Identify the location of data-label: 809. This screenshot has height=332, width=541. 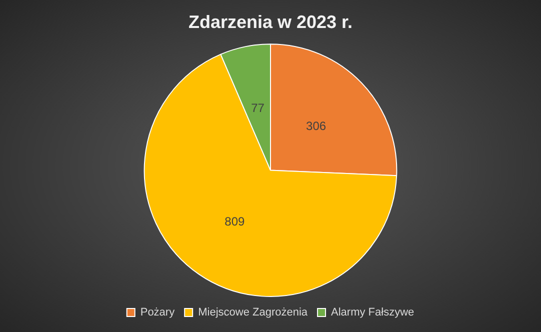
(235, 221).